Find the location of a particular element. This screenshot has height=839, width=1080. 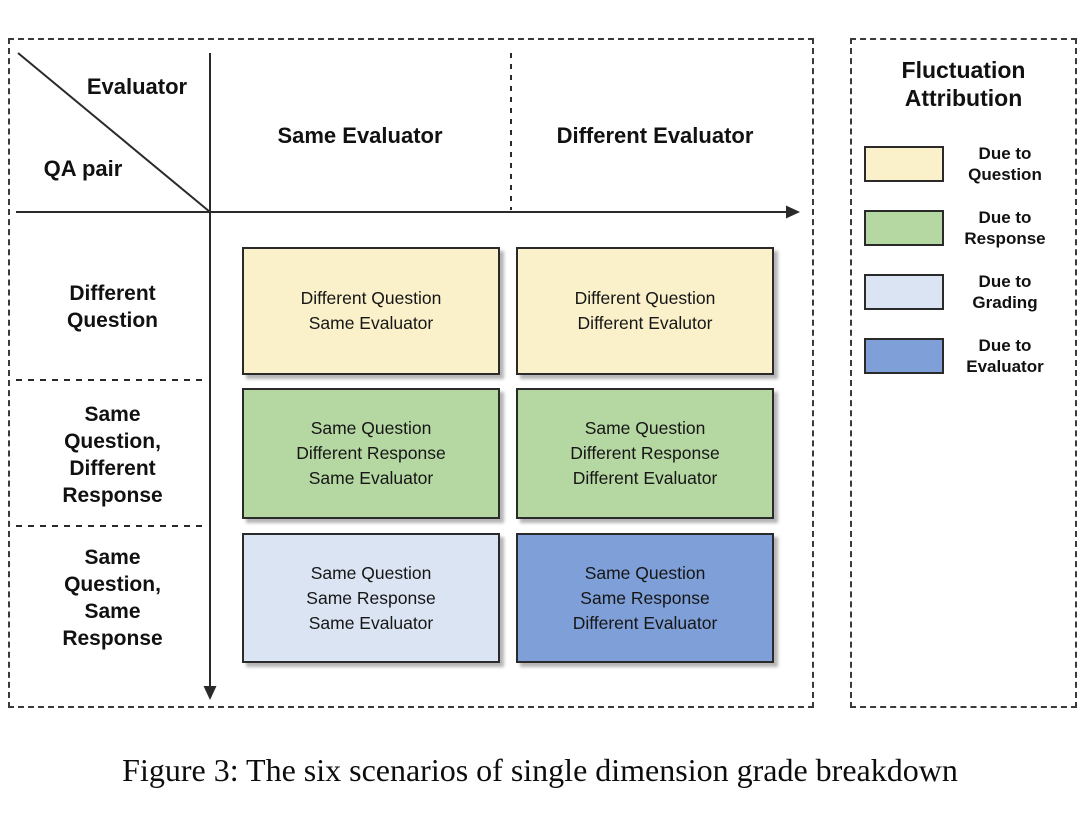

legend-item-response: Due to Response is located at coordinates (965, 228).